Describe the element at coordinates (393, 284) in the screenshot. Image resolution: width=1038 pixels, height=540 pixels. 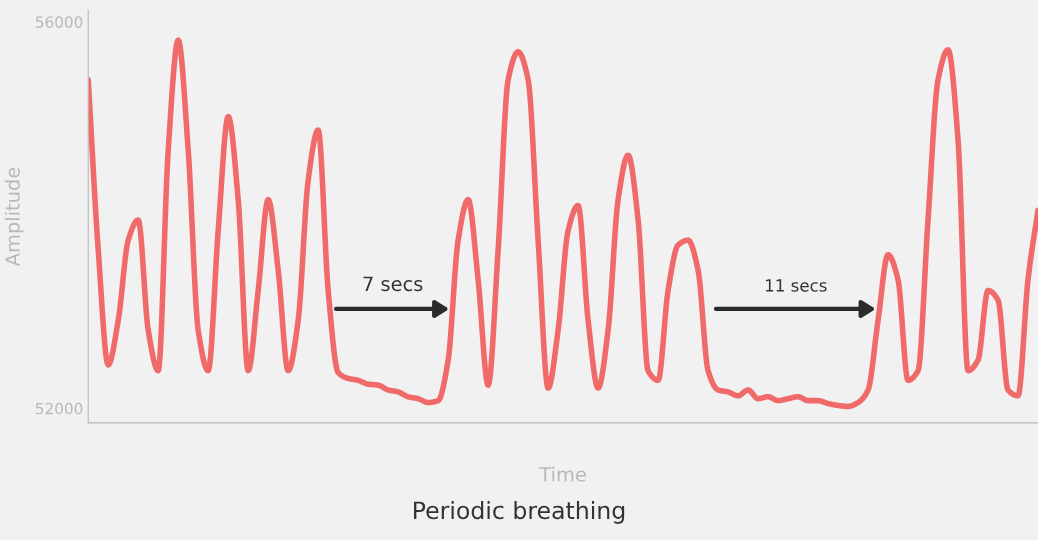
I see `annotation: 7 secs` at that location.